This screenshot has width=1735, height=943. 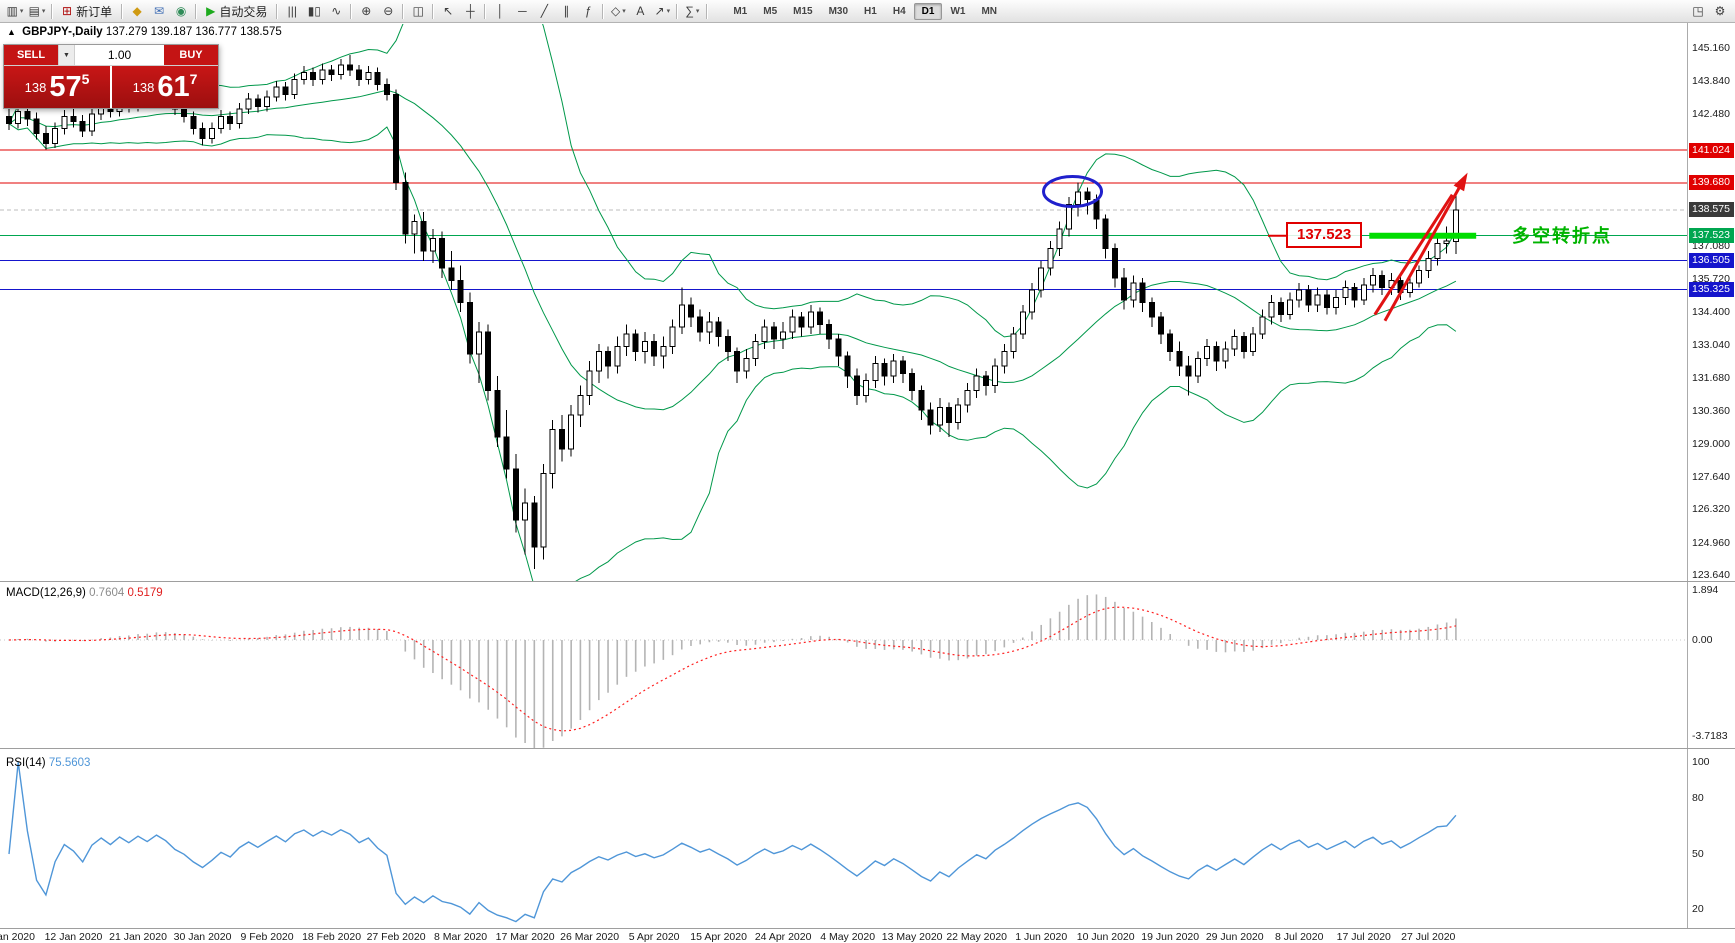 What do you see at coordinates (15, 11) in the screenshot?
I see `new-chart-icon: ▥ ▾` at bounding box center [15, 11].